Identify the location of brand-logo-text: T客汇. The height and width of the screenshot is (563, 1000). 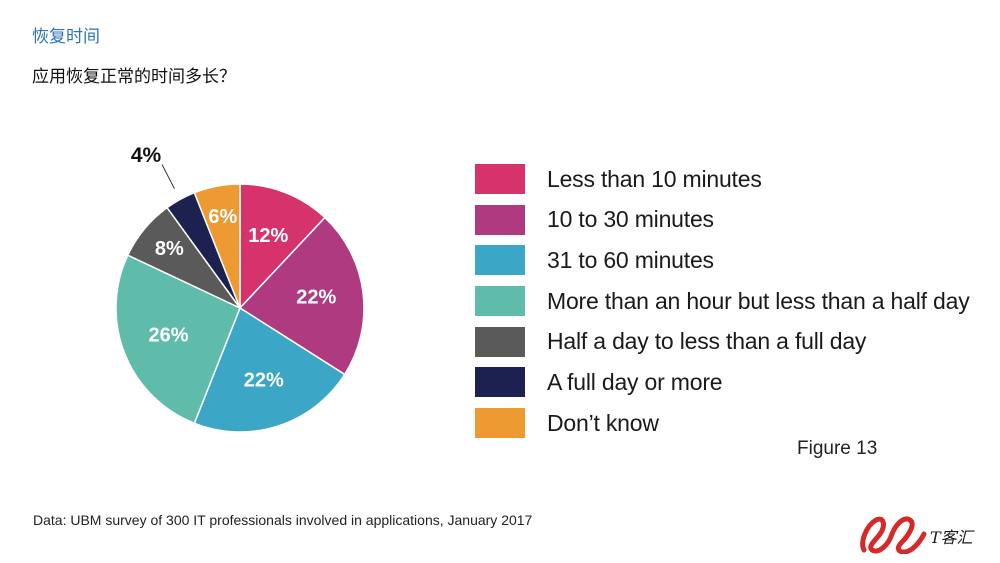
(951, 537).